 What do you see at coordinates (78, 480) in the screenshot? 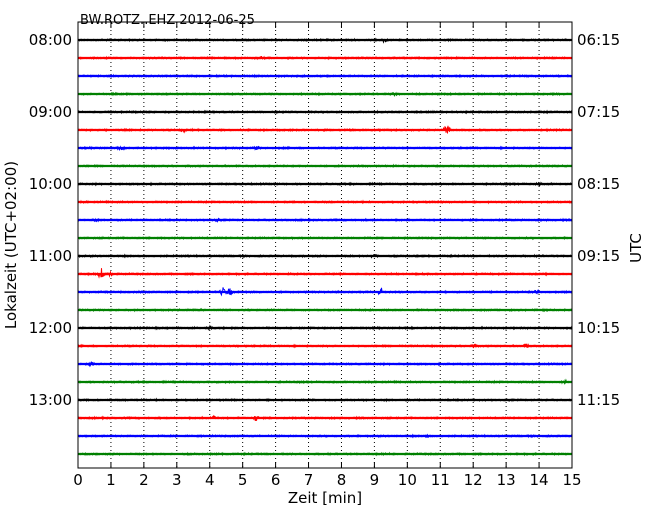
I see `x-tick-label: 0` at bounding box center [78, 480].